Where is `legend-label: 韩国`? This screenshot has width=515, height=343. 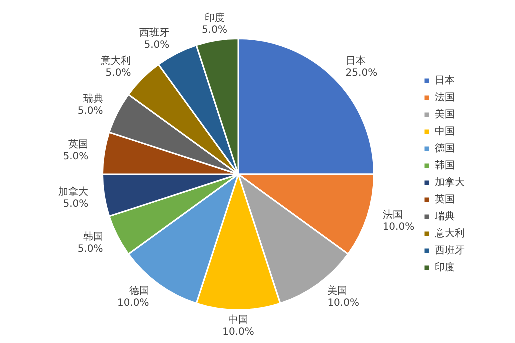 legend-label: 韩国 is located at coordinates (445, 166).